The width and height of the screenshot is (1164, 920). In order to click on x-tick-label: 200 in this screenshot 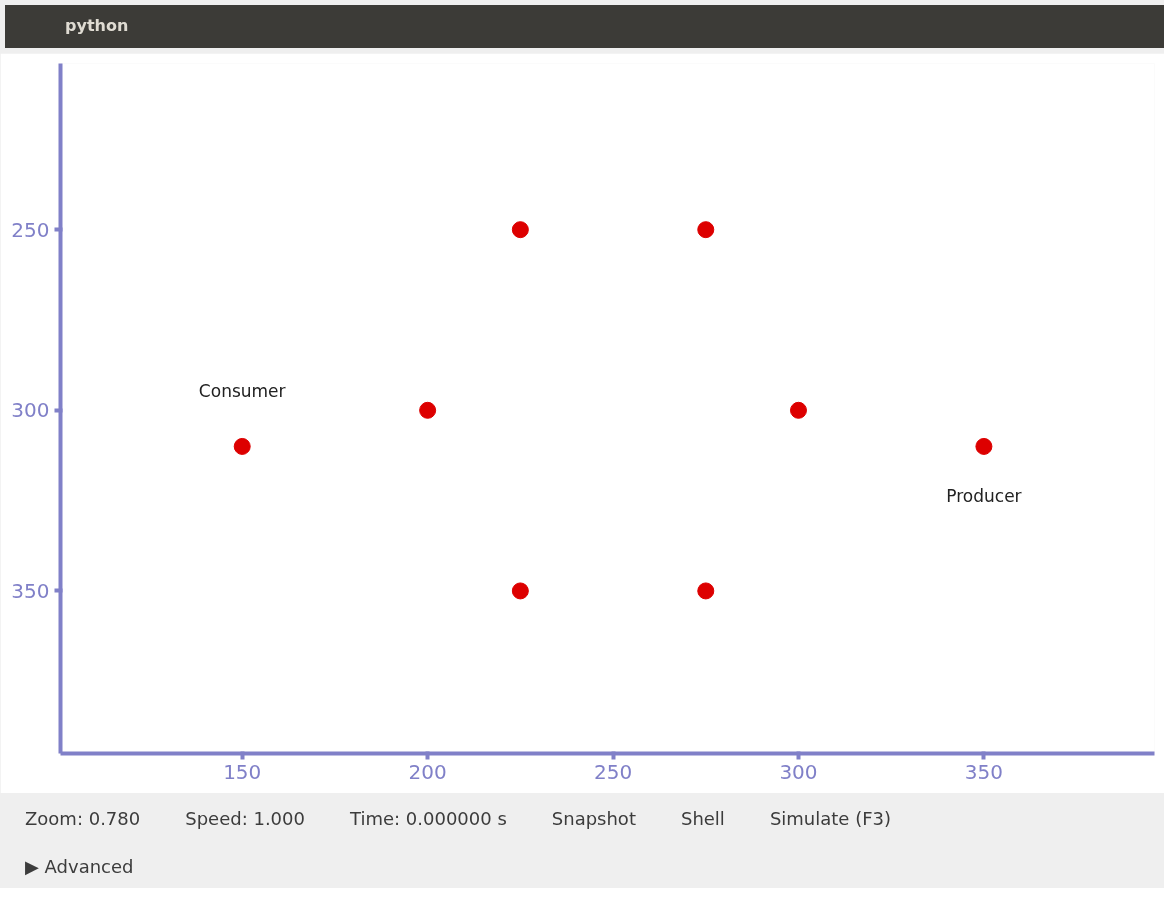, I will do `click(427, 771)`.